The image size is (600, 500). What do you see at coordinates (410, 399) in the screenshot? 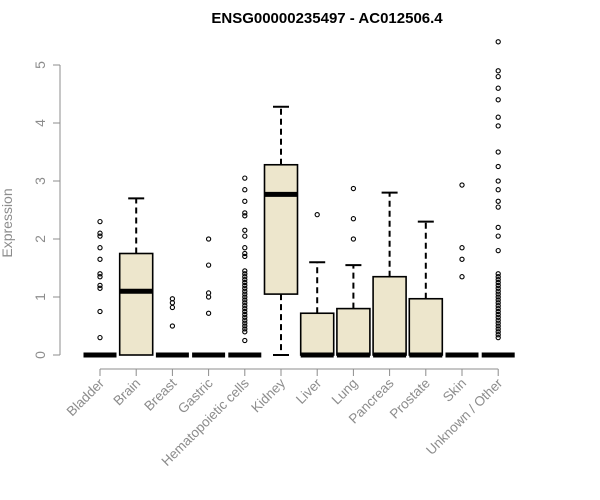
I see `x-tick-label: Prostate` at bounding box center [410, 399].